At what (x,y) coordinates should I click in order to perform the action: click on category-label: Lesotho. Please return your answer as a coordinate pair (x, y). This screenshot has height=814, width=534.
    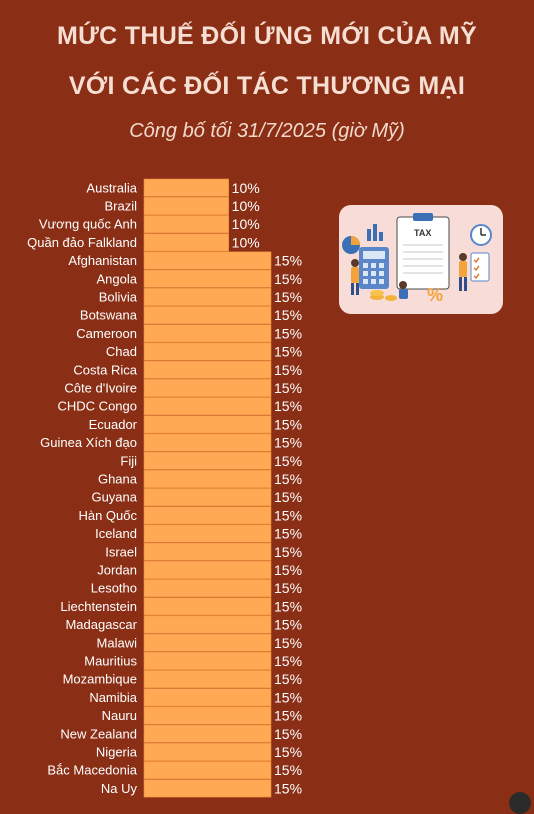
    Looking at the image, I should click on (114, 588).